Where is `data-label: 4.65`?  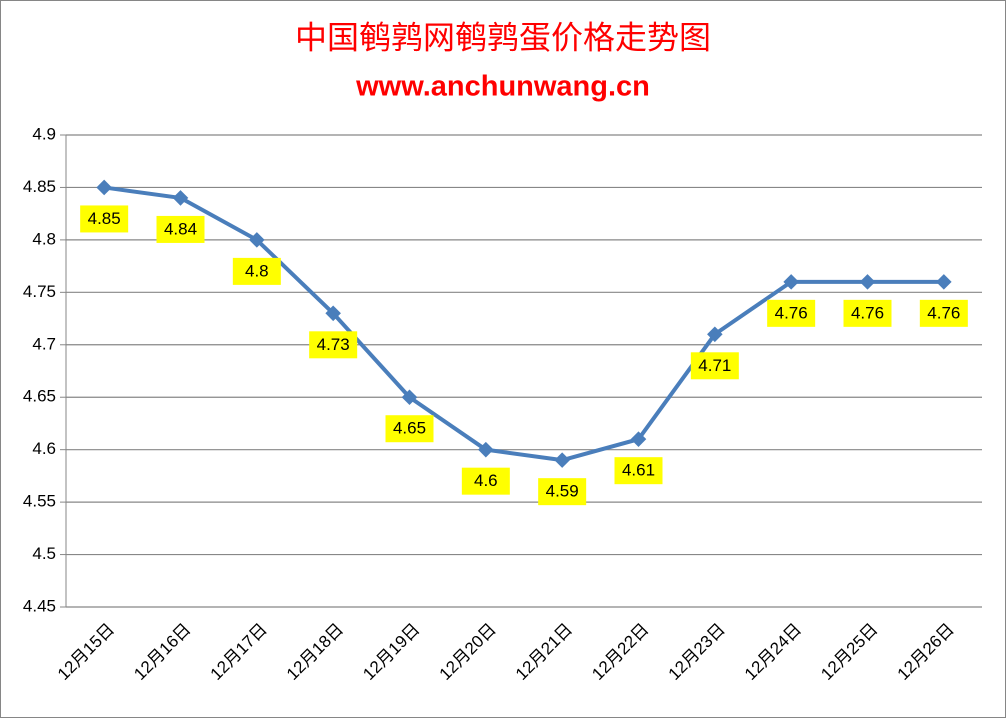
data-label: 4.65 is located at coordinates (409, 428).